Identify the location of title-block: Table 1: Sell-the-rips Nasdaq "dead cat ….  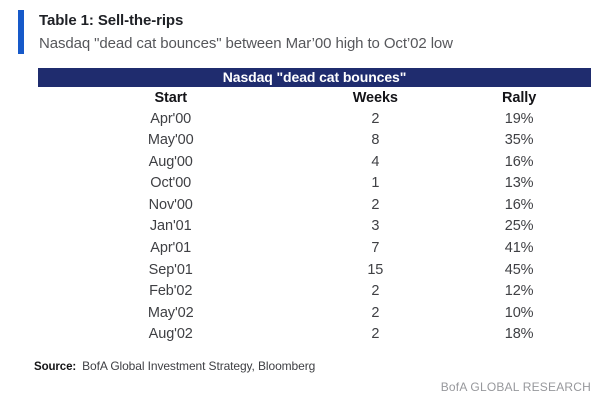
(246, 32).